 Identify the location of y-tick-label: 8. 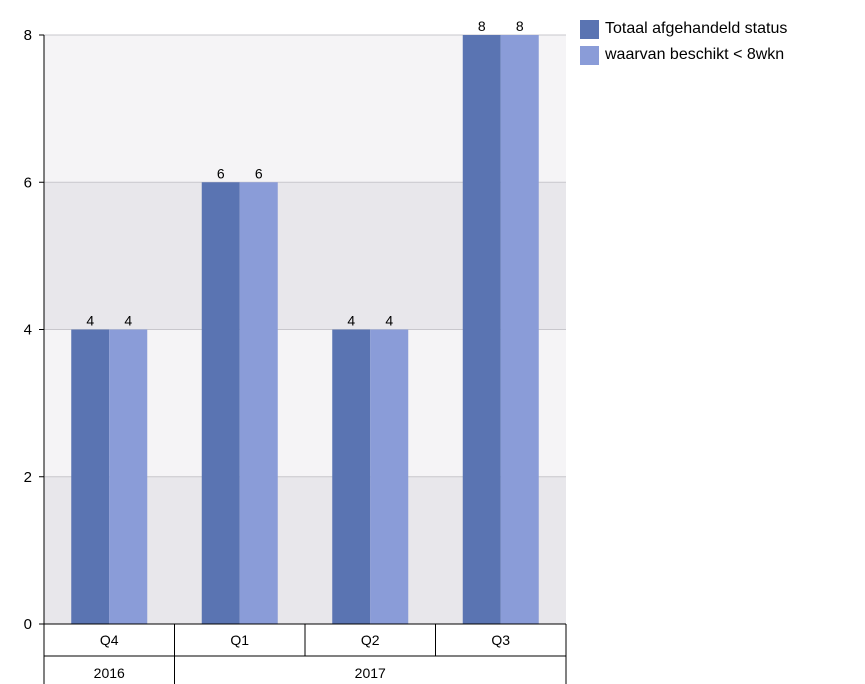
(28, 35).